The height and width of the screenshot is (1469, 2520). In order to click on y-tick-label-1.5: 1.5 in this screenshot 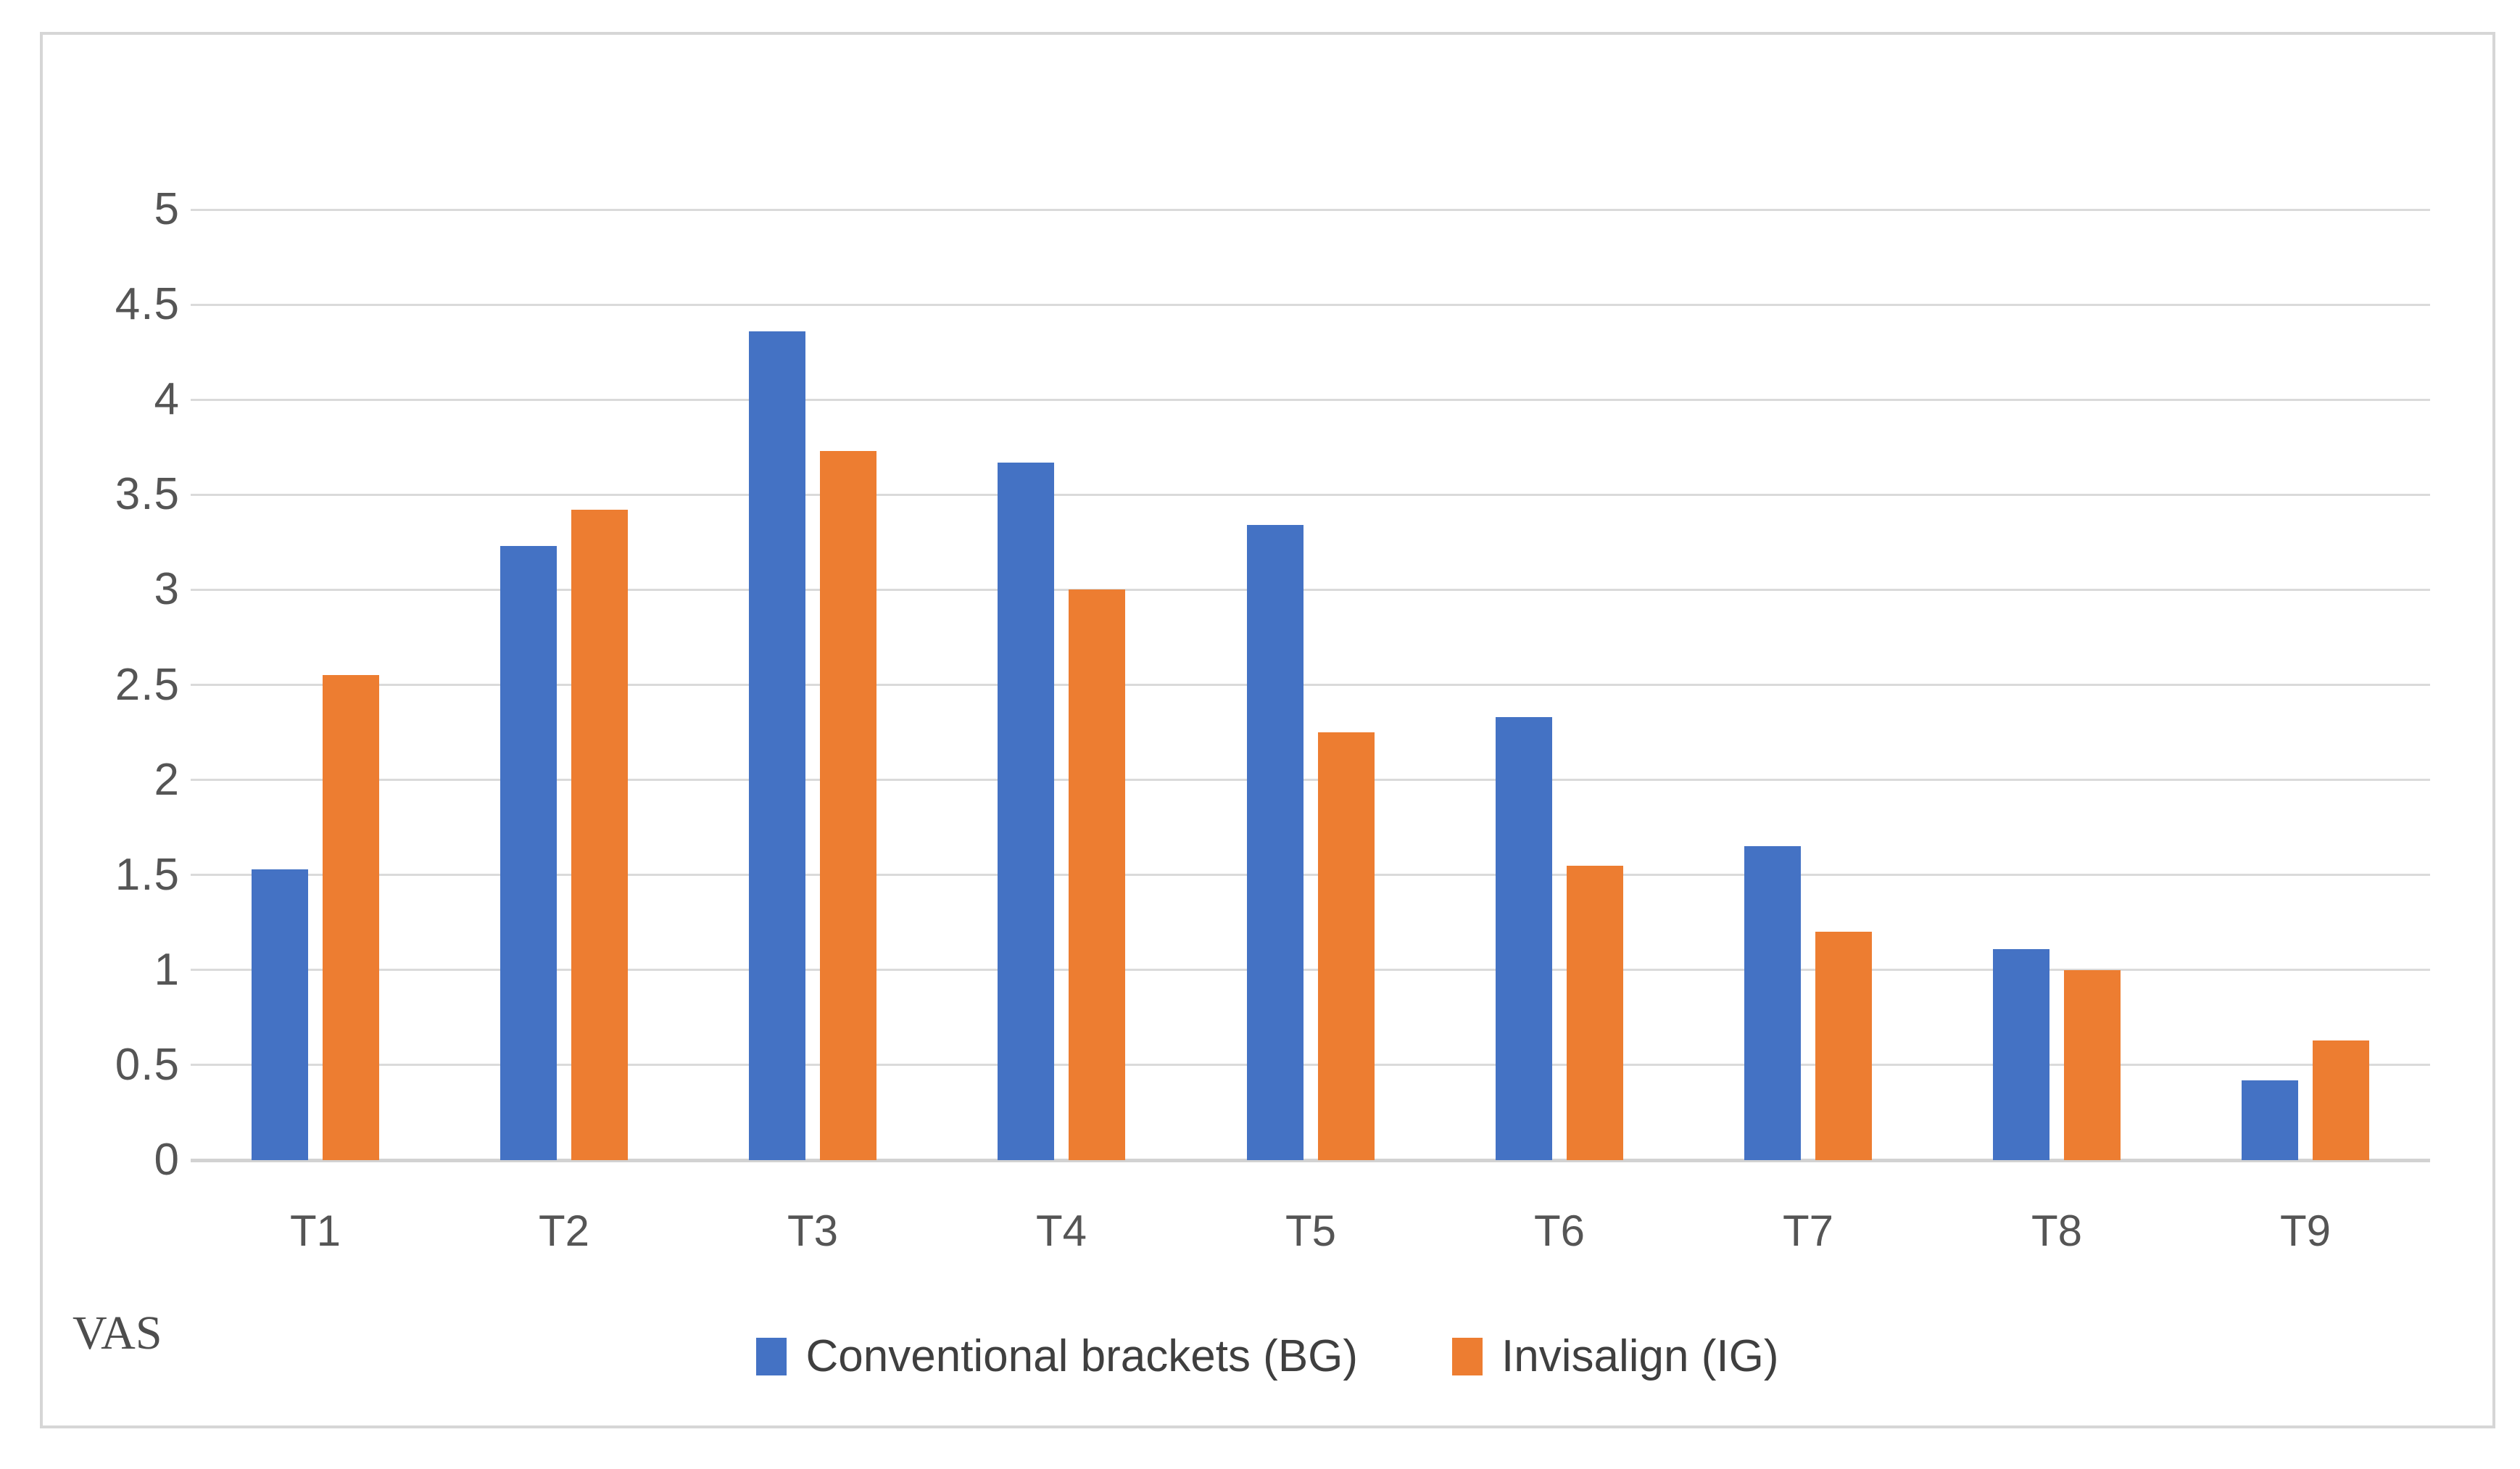, I will do `click(147, 874)`.